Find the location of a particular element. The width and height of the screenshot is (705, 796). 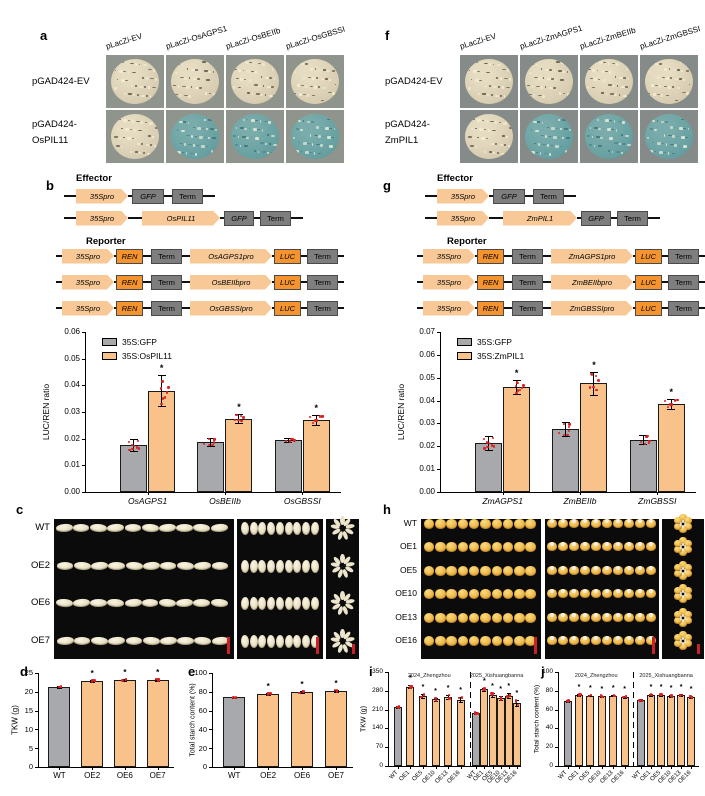

x-category-label: OE16 is located at coordinates (454, 777).